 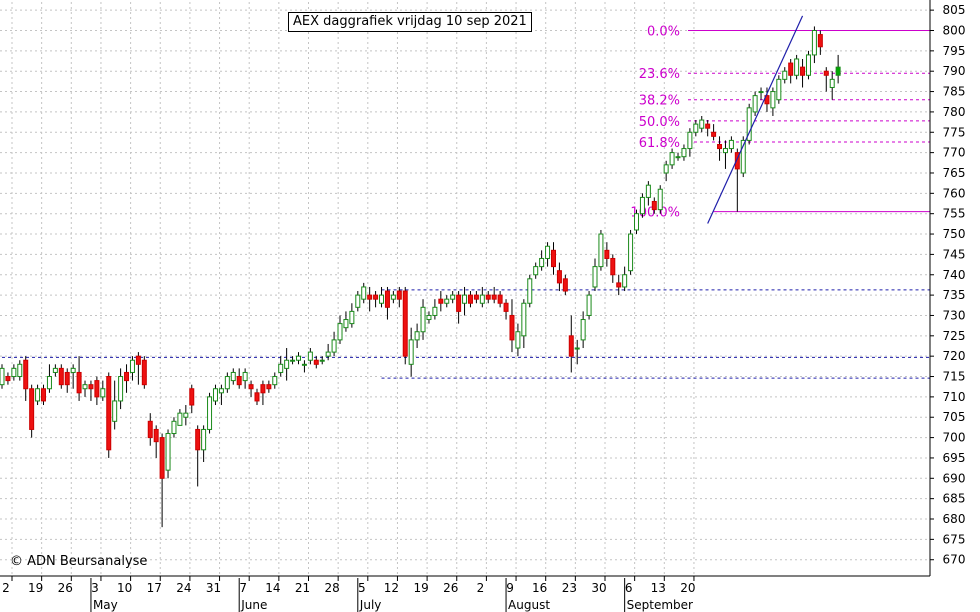 What do you see at coordinates (954, 356) in the screenshot?
I see `y-tick-label: 720` at bounding box center [954, 356].